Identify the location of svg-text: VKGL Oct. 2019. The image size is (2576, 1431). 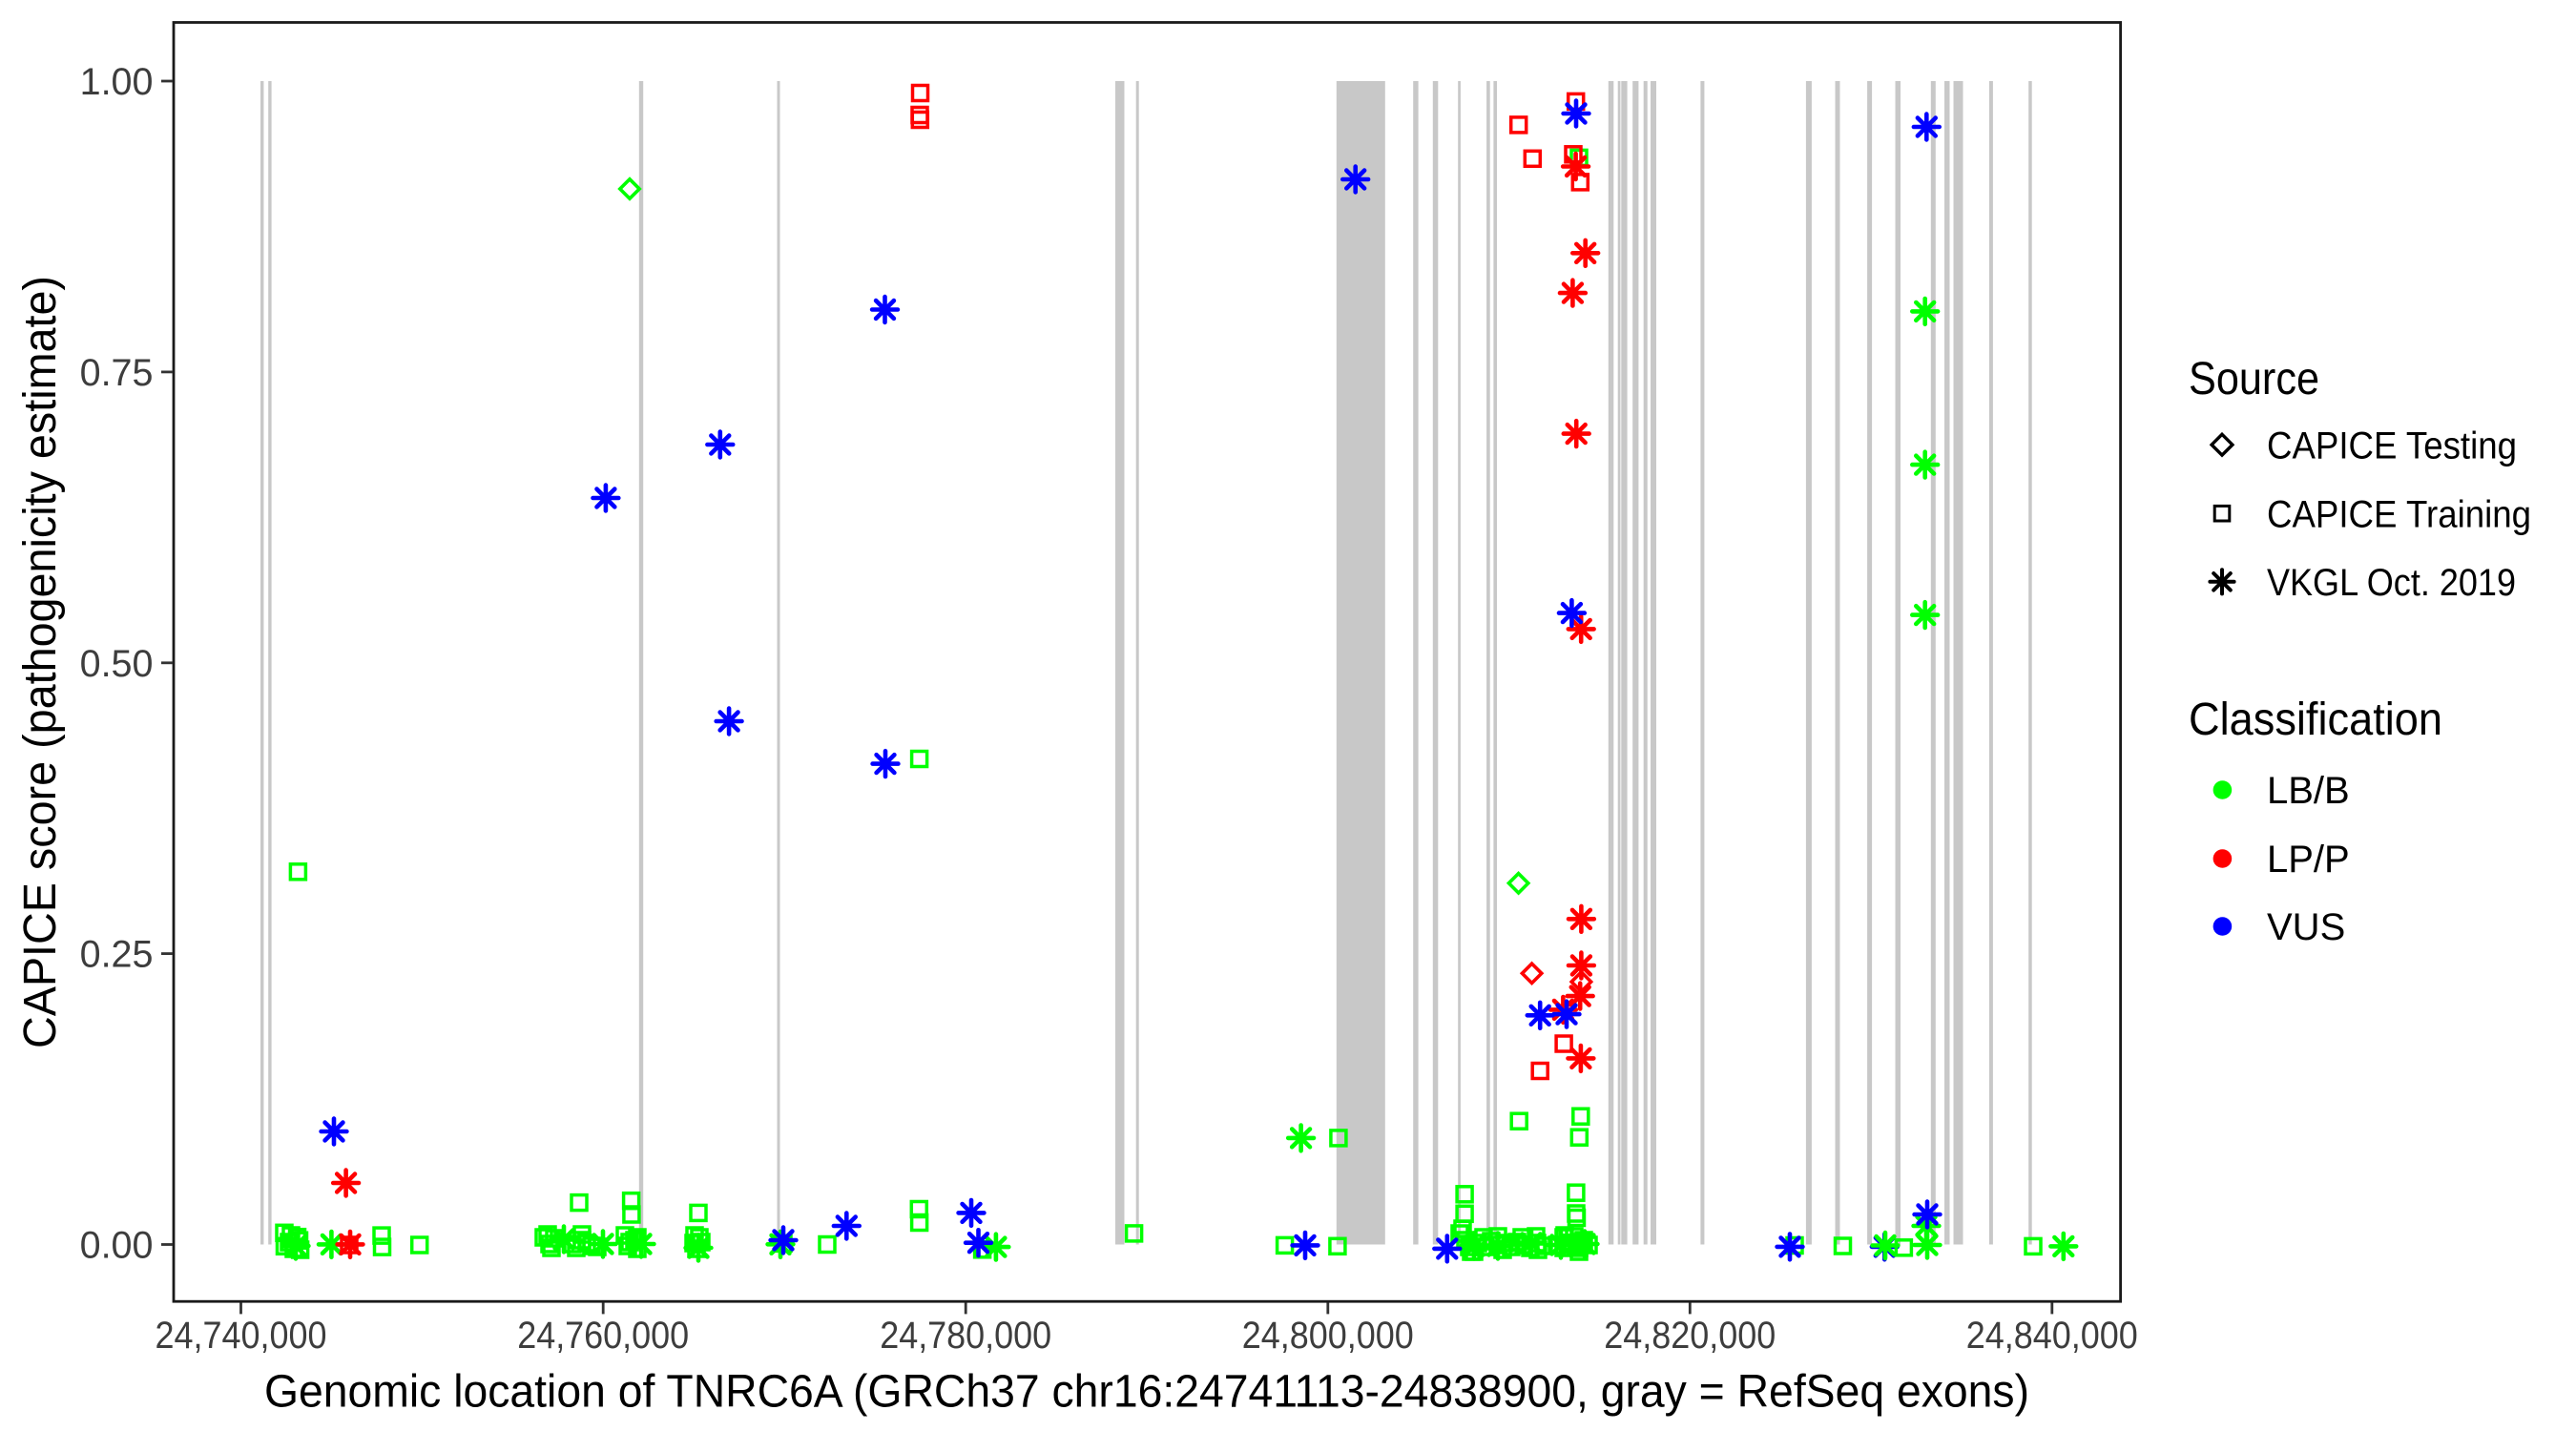
(2391, 583).